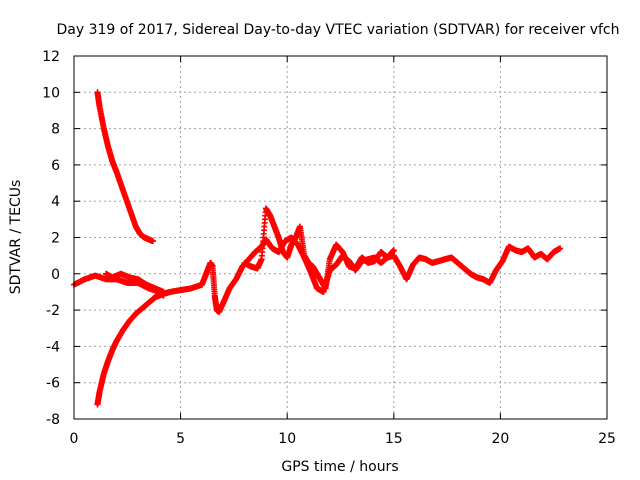 The image size is (640, 480). Describe the element at coordinates (287, 439) in the screenshot. I see `x-tick-label: 10` at that location.